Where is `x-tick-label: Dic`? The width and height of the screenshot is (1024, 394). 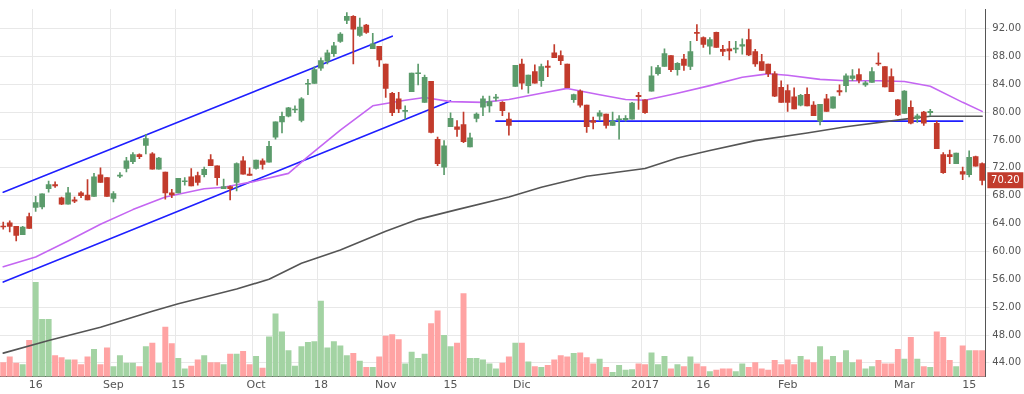
x-tick-label: Dic is located at coordinates (522, 385).